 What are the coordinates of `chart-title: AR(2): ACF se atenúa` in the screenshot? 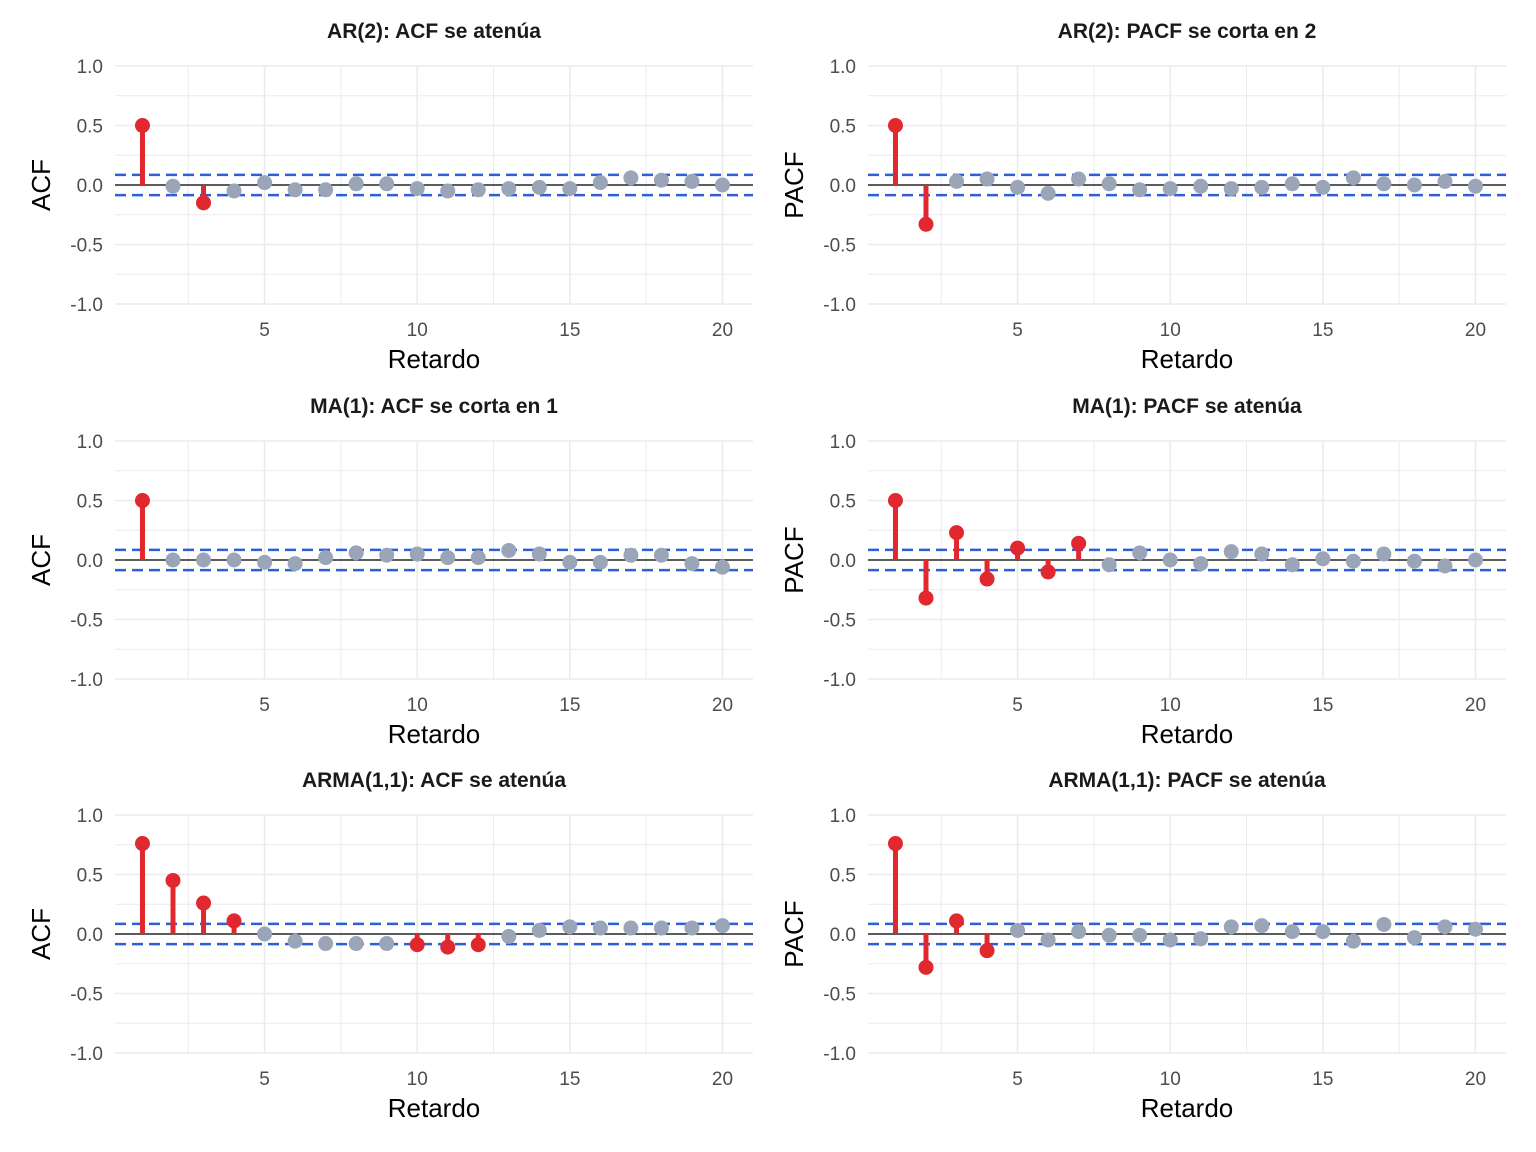 It's located at (434, 31).